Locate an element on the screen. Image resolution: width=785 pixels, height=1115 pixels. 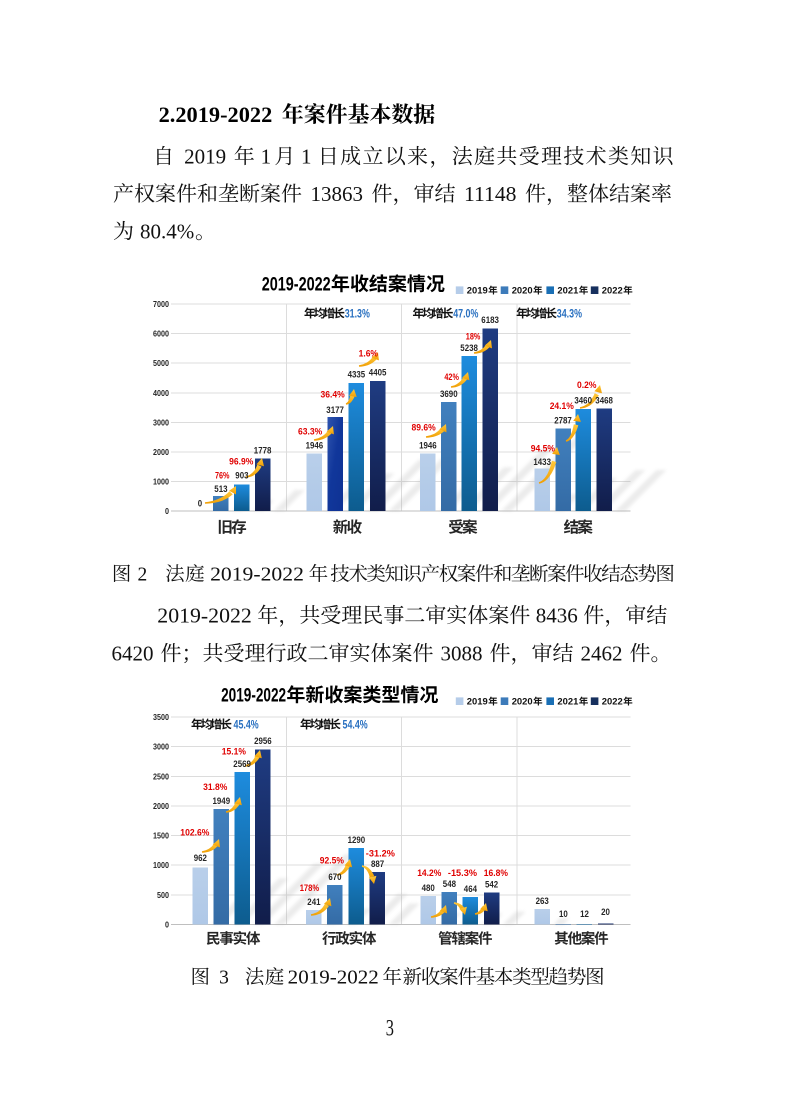
svg-text: 3177 is located at coordinates (335, 410).